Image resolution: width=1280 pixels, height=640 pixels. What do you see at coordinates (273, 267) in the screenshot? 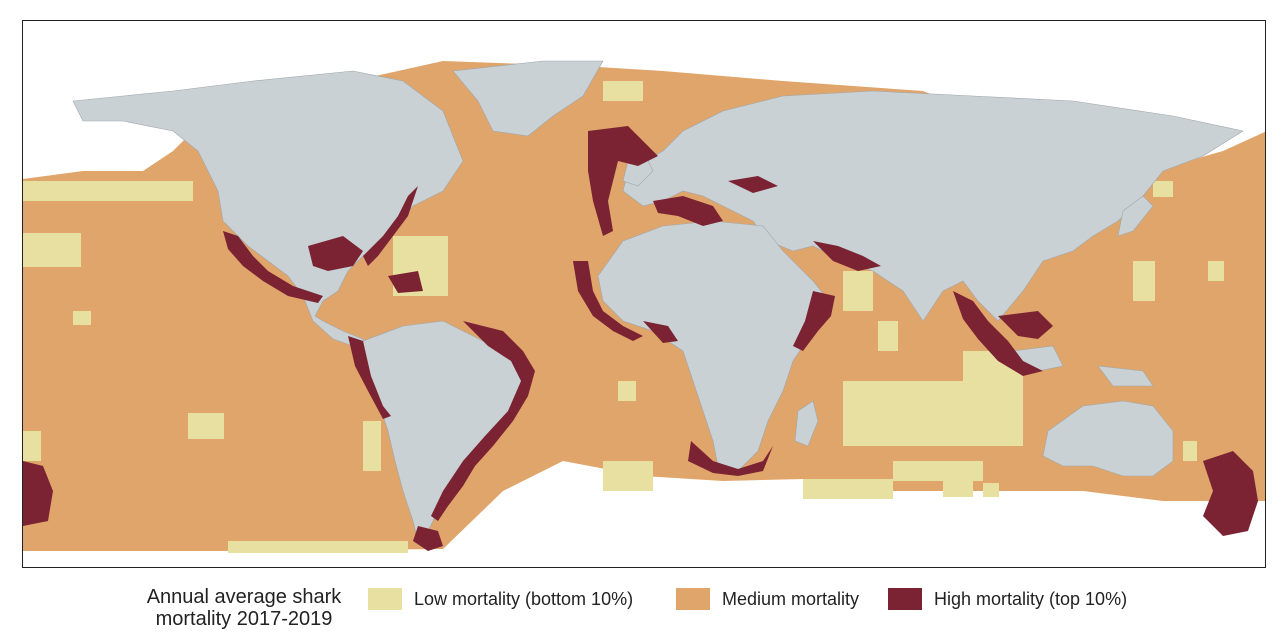
I see `high-mexico-pacific` at bounding box center [273, 267].